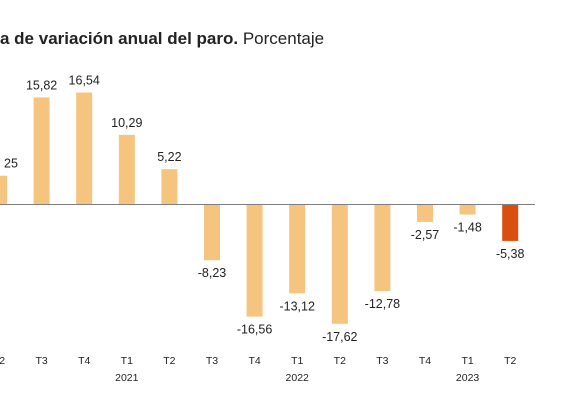  Describe the element at coordinates (84, 81) in the screenshot. I see `data-label: 16,54` at that location.